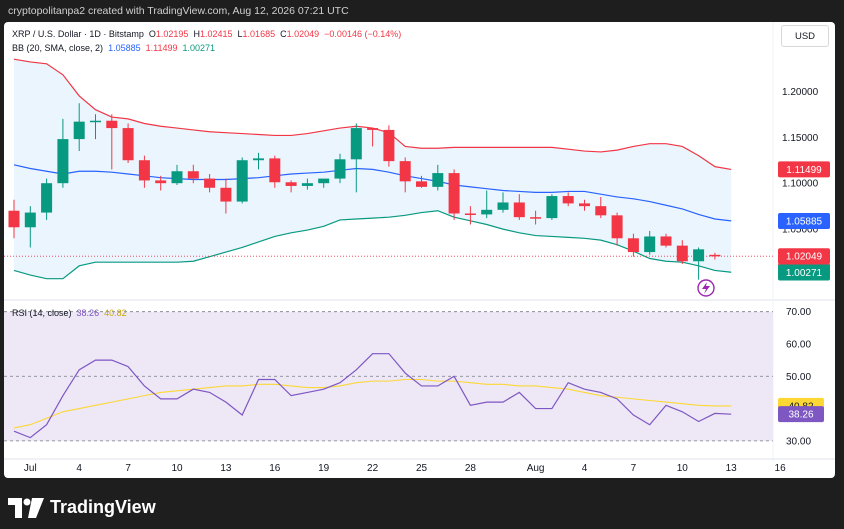 The image size is (844, 529). I want to click on open-label: O, so click(152, 34).